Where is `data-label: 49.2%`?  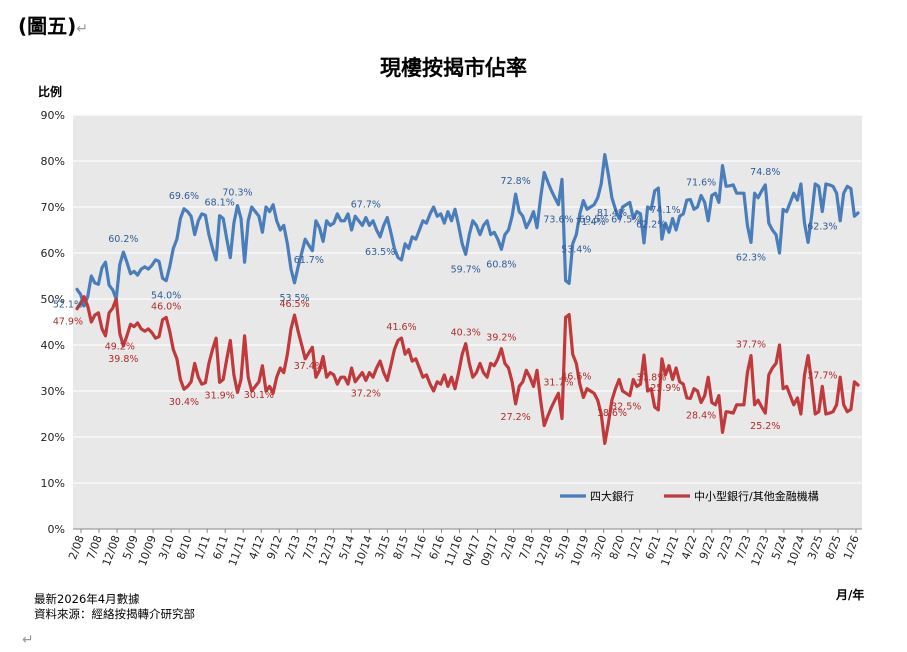
data-label: 49.2% is located at coordinates (120, 347).